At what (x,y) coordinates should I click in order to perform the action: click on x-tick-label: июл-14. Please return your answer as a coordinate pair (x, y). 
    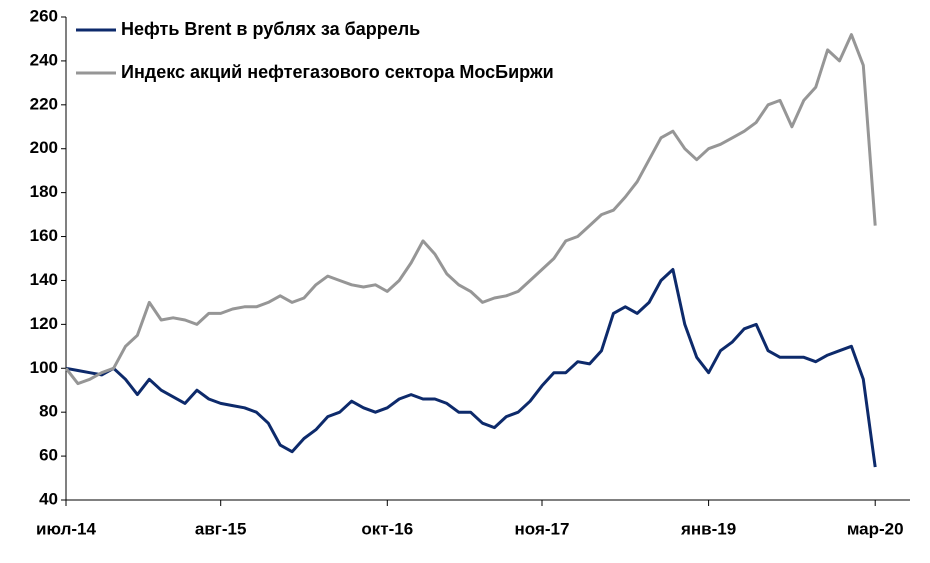
    Looking at the image, I should click on (66, 528).